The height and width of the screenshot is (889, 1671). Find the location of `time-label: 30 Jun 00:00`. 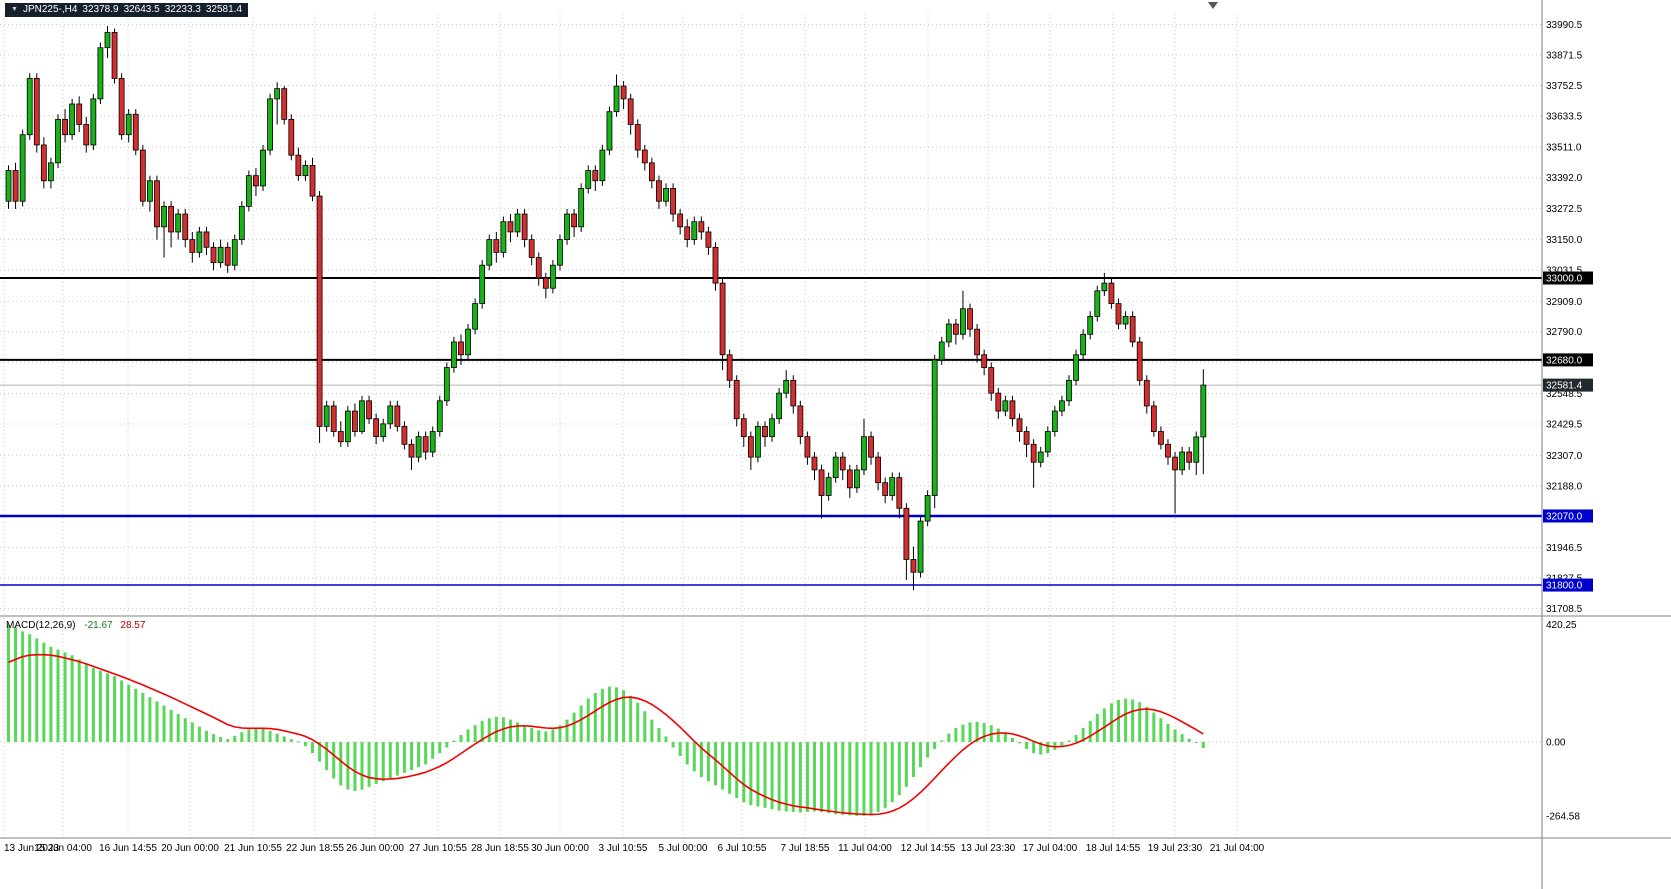

time-label: 30 Jun 00:00 is located at coordinates (560, 848).